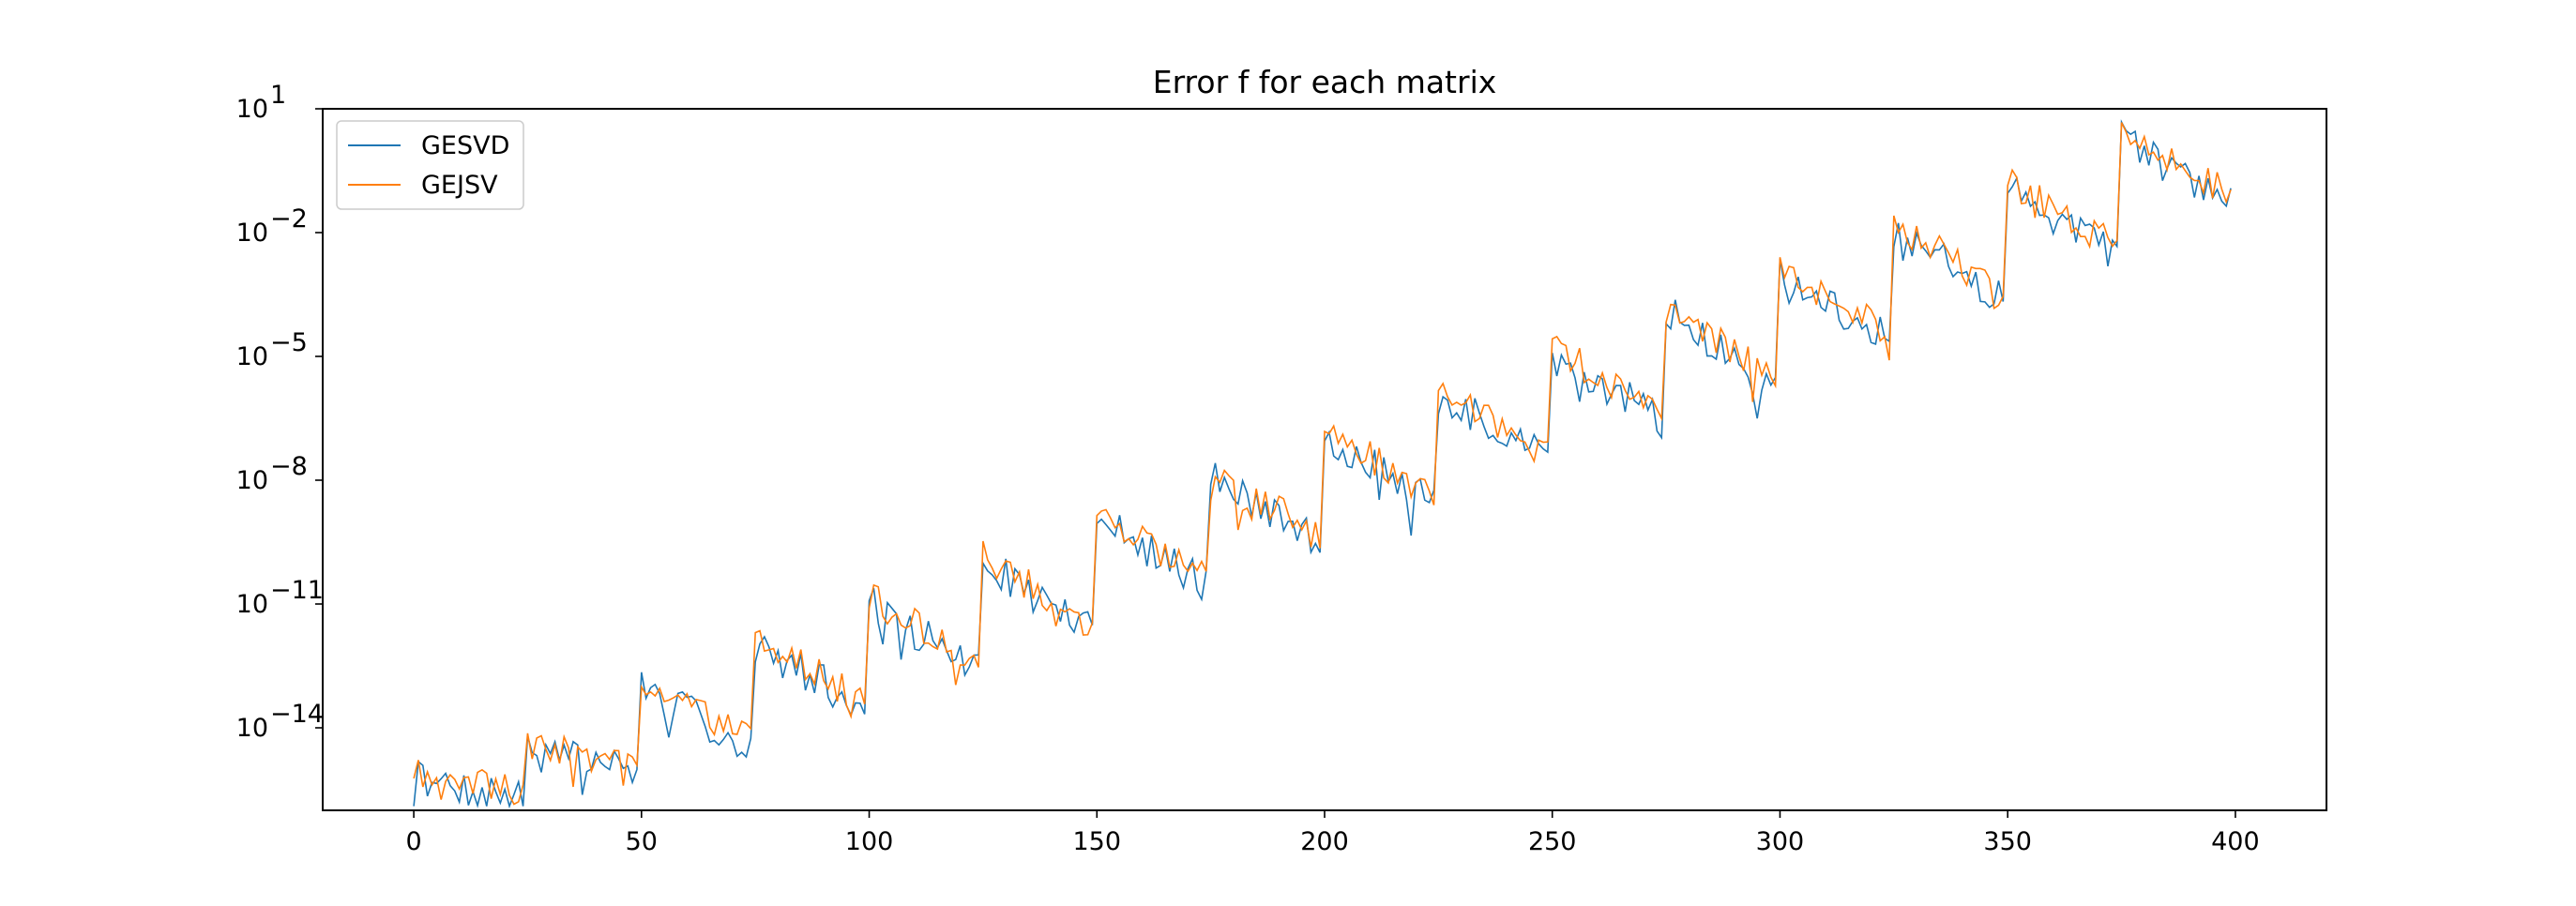 This screenshot has height=906, width=2576. I want to click on y-tick-exponent: −2, so click(289, 219).